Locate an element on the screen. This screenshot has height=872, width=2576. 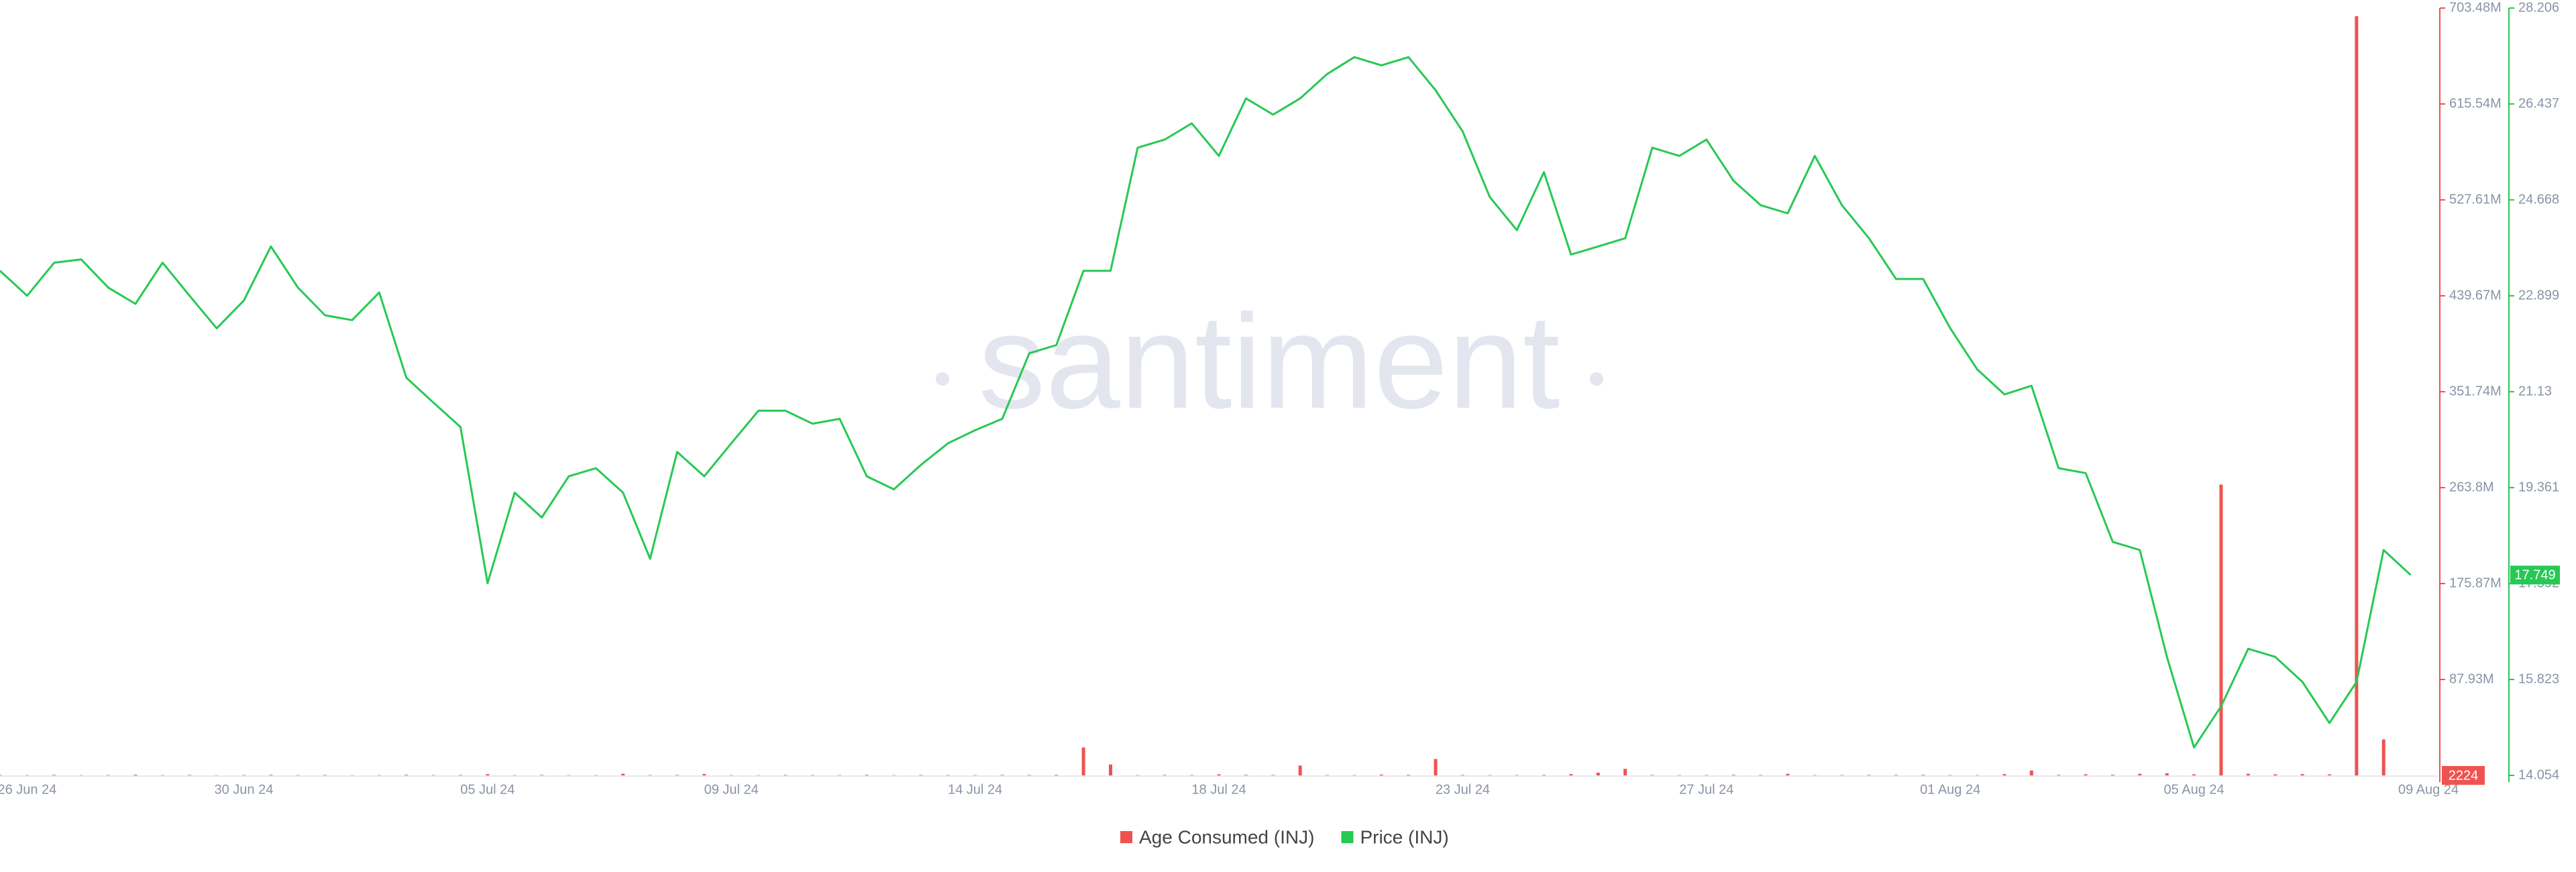
price-badge-label: 17.749 is located at coordinates (2534, 575).